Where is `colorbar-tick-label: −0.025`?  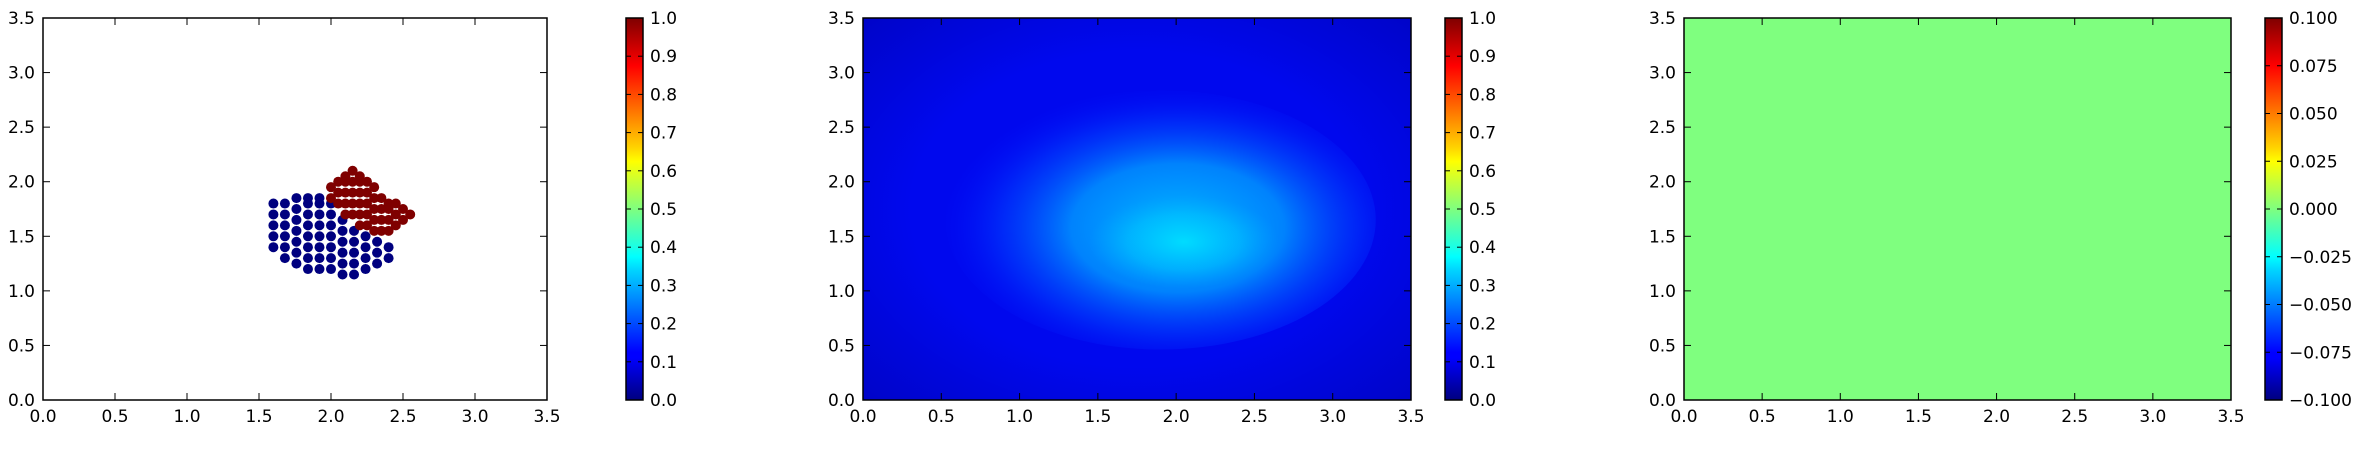
colorbar-tick-label: −0.025 is located at coordinates (2320, 258).